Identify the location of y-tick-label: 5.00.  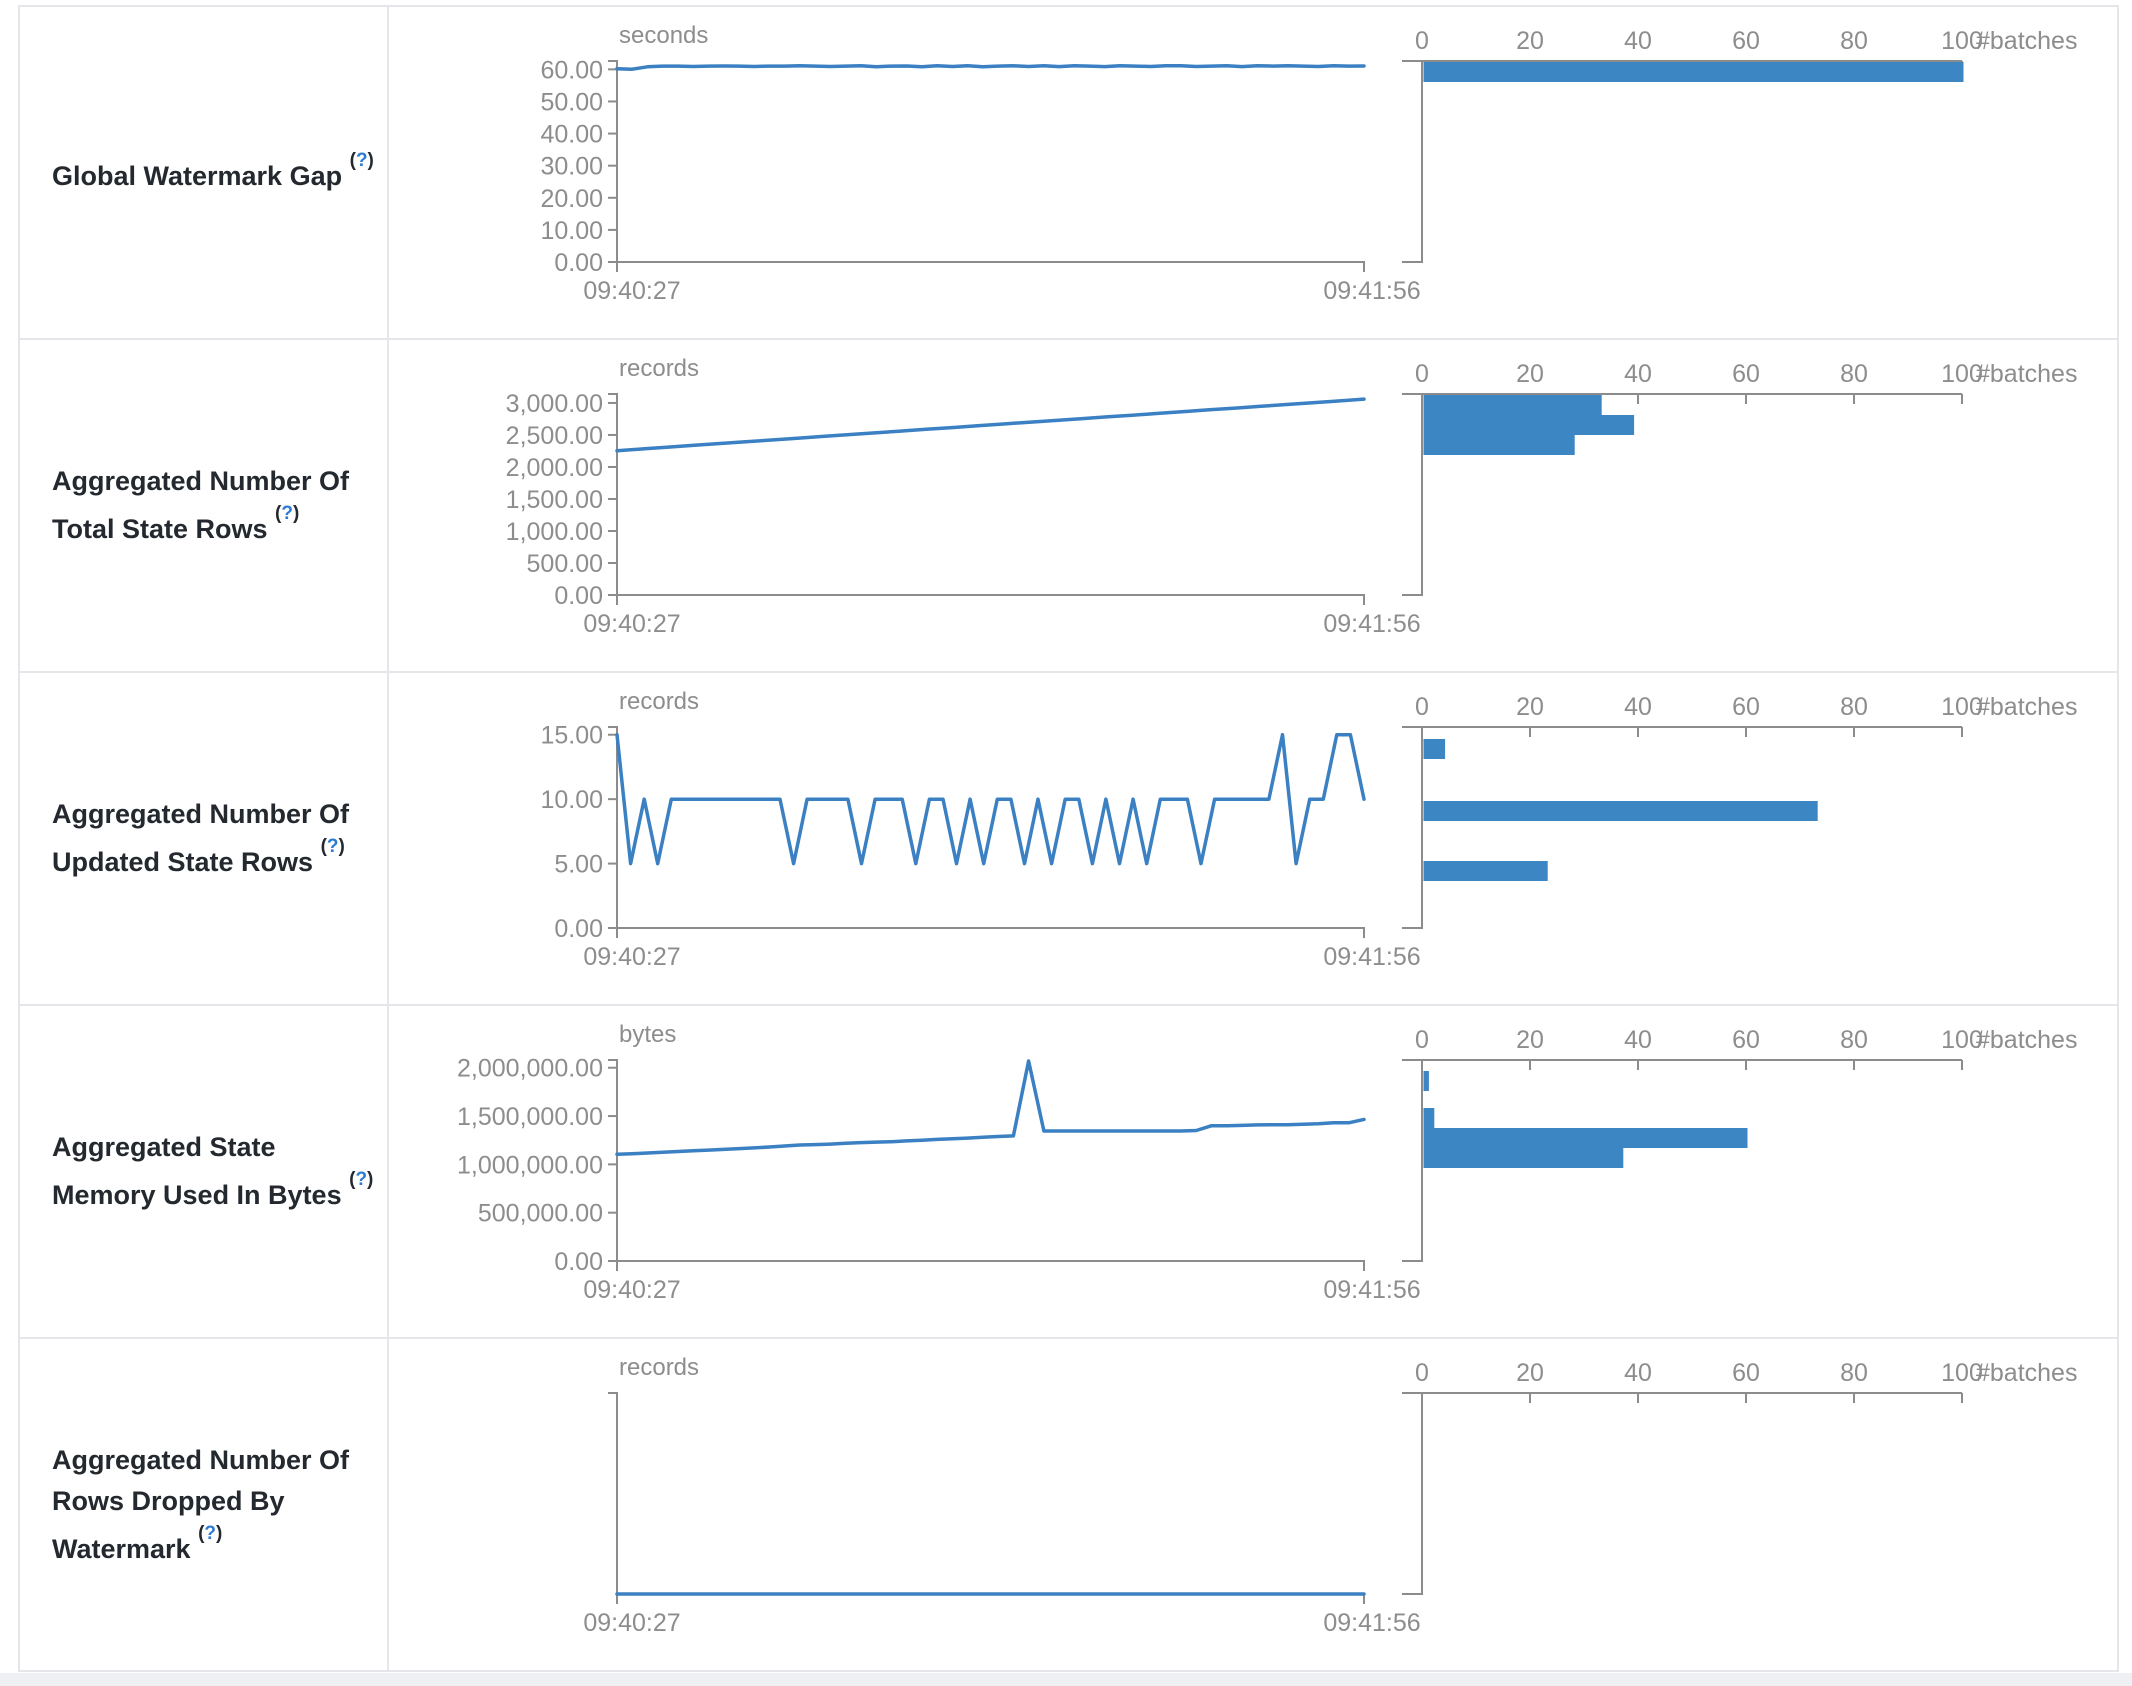
(578, 865).